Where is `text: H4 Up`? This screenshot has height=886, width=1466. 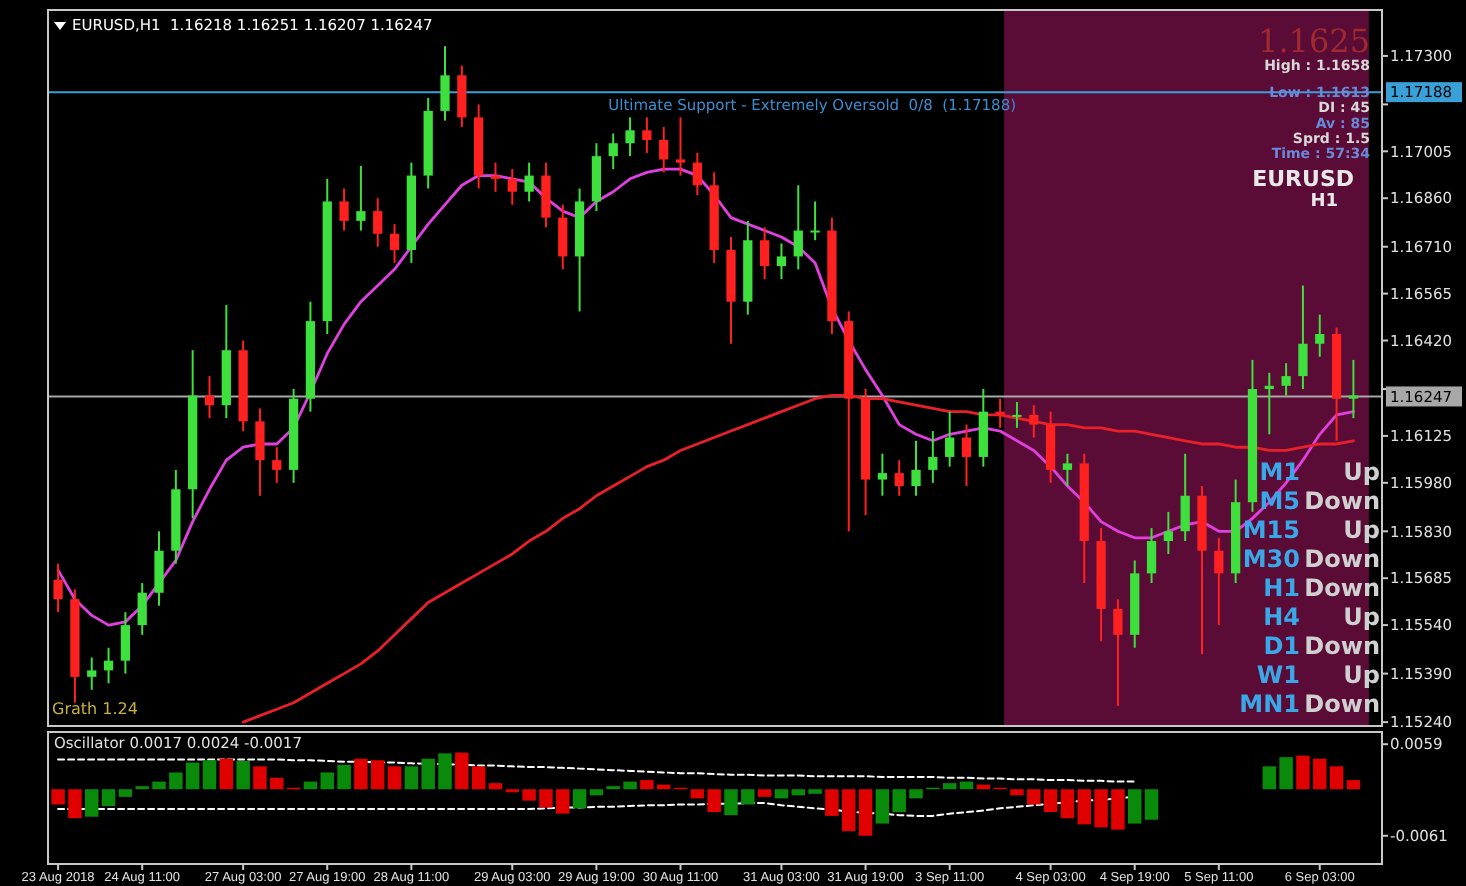 text: H4 Up is located at coordinates (1321, 617).